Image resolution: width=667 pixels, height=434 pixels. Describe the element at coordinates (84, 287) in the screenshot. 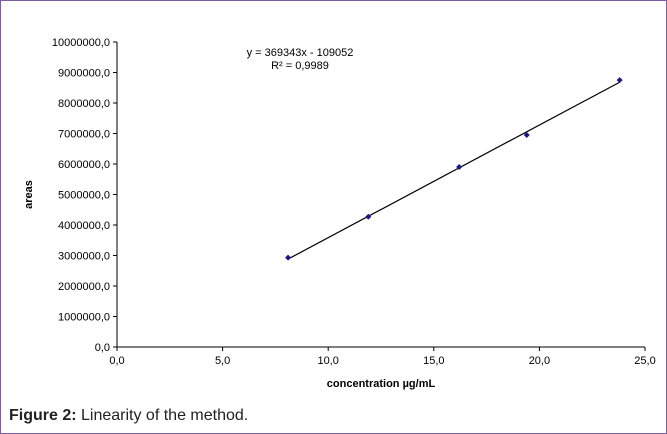

I see `y-tick-label: 2000000,0` at that location.